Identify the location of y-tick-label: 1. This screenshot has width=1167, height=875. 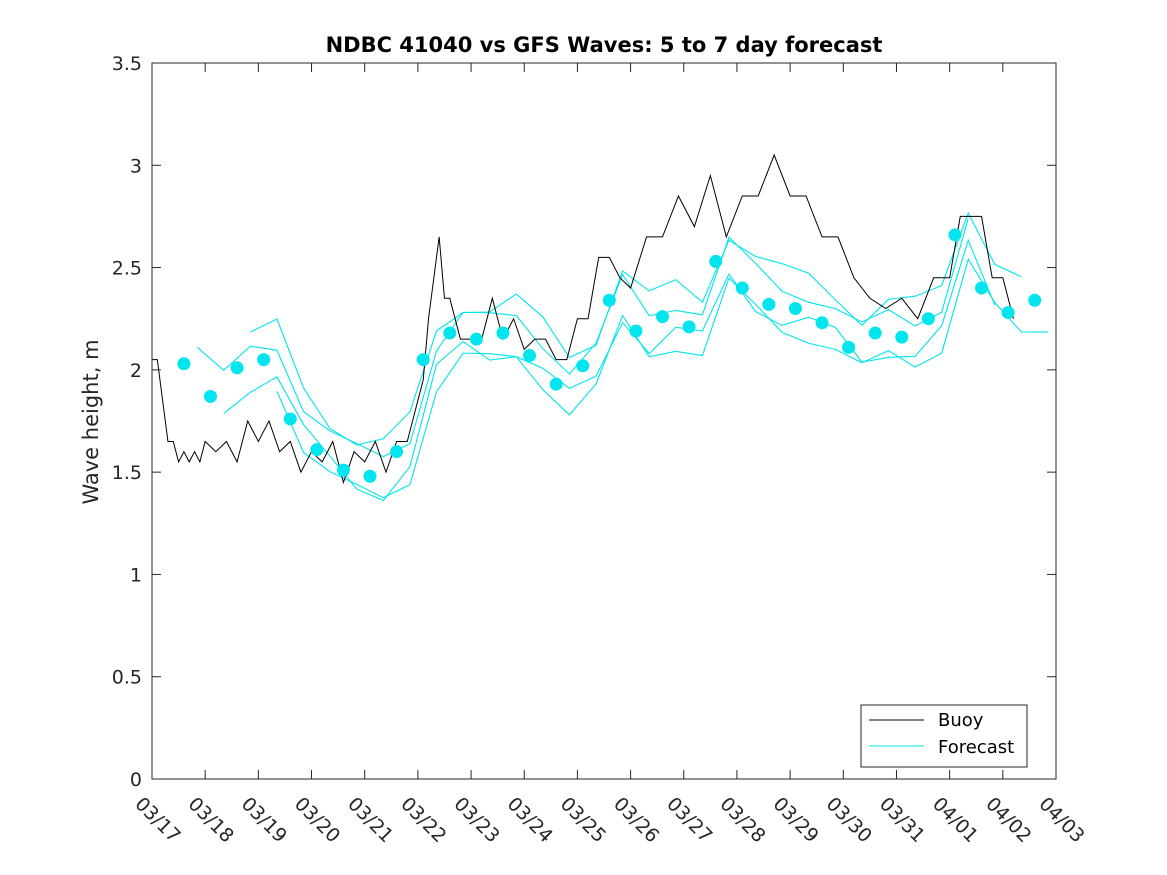
(136, 575).